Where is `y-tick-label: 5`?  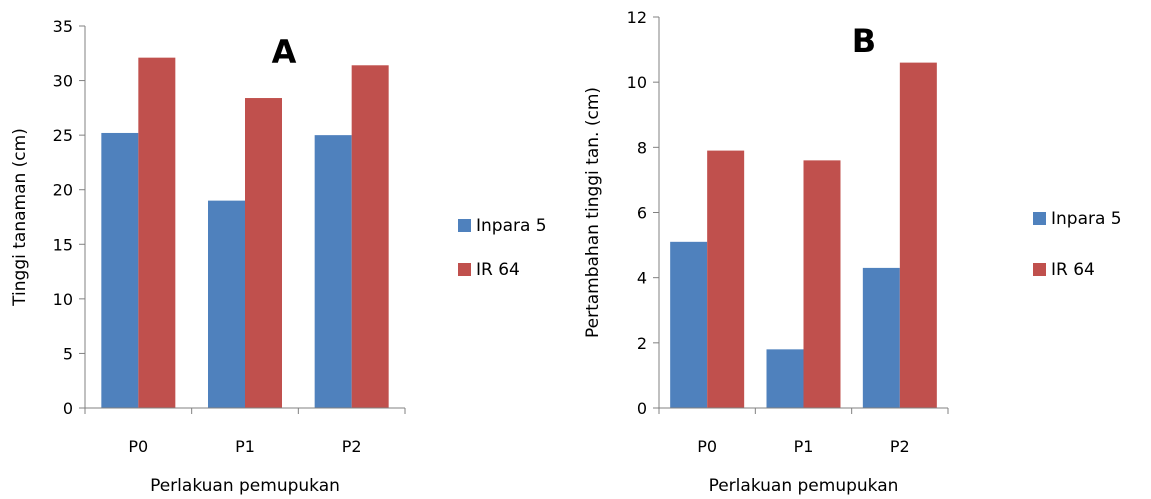 y-tick-label: 5 is located at coordinates (68, 353).